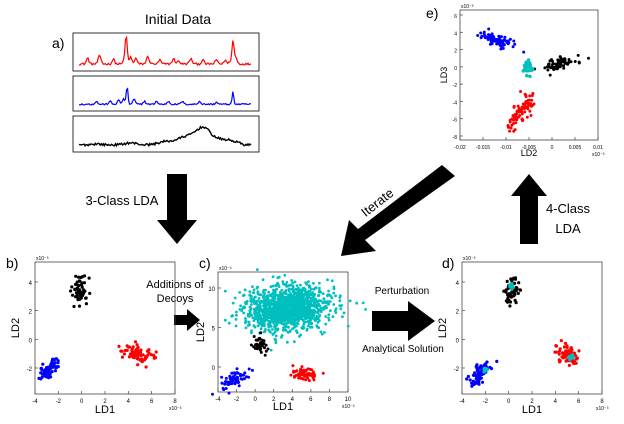  Describe the element at coordinates (402, 291) in the screenshot. I see `label-perturbation: Perturbation` at that location.